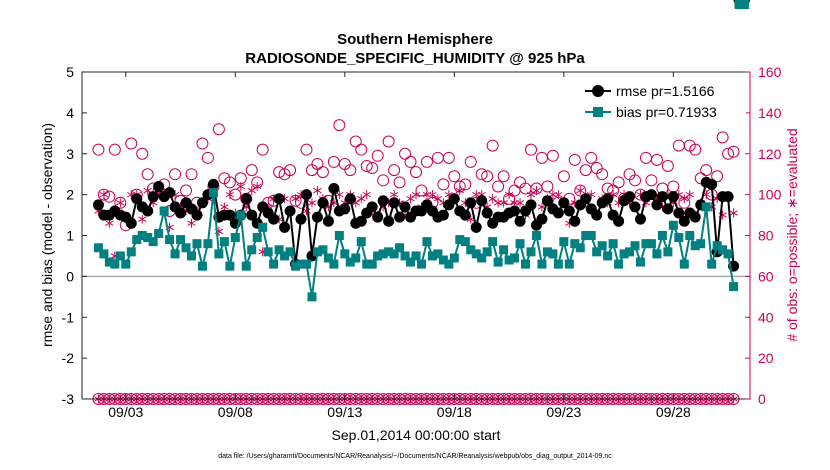 The width and height of the screenshot is (830, 470). What do you see at coordinates (766, 276) in the screenshot?
I see `y-tick-label-right: 60` at bounding box center [766, 276].